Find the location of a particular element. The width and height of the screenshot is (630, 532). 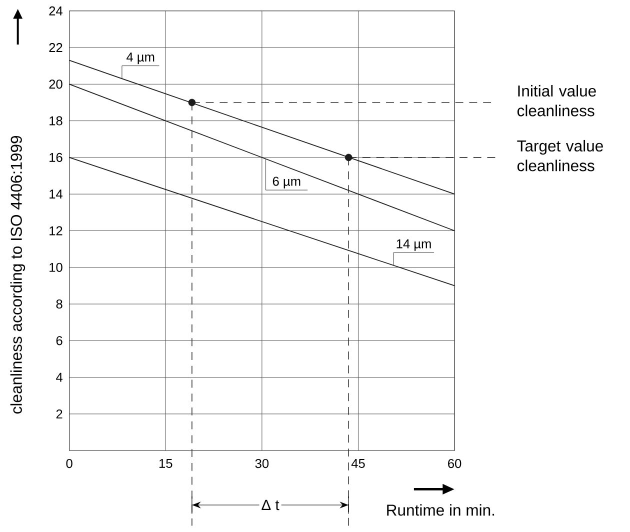

y-axis-title: cleanliness according to ISO 4406:1999 is located at coordinates (18, 275).